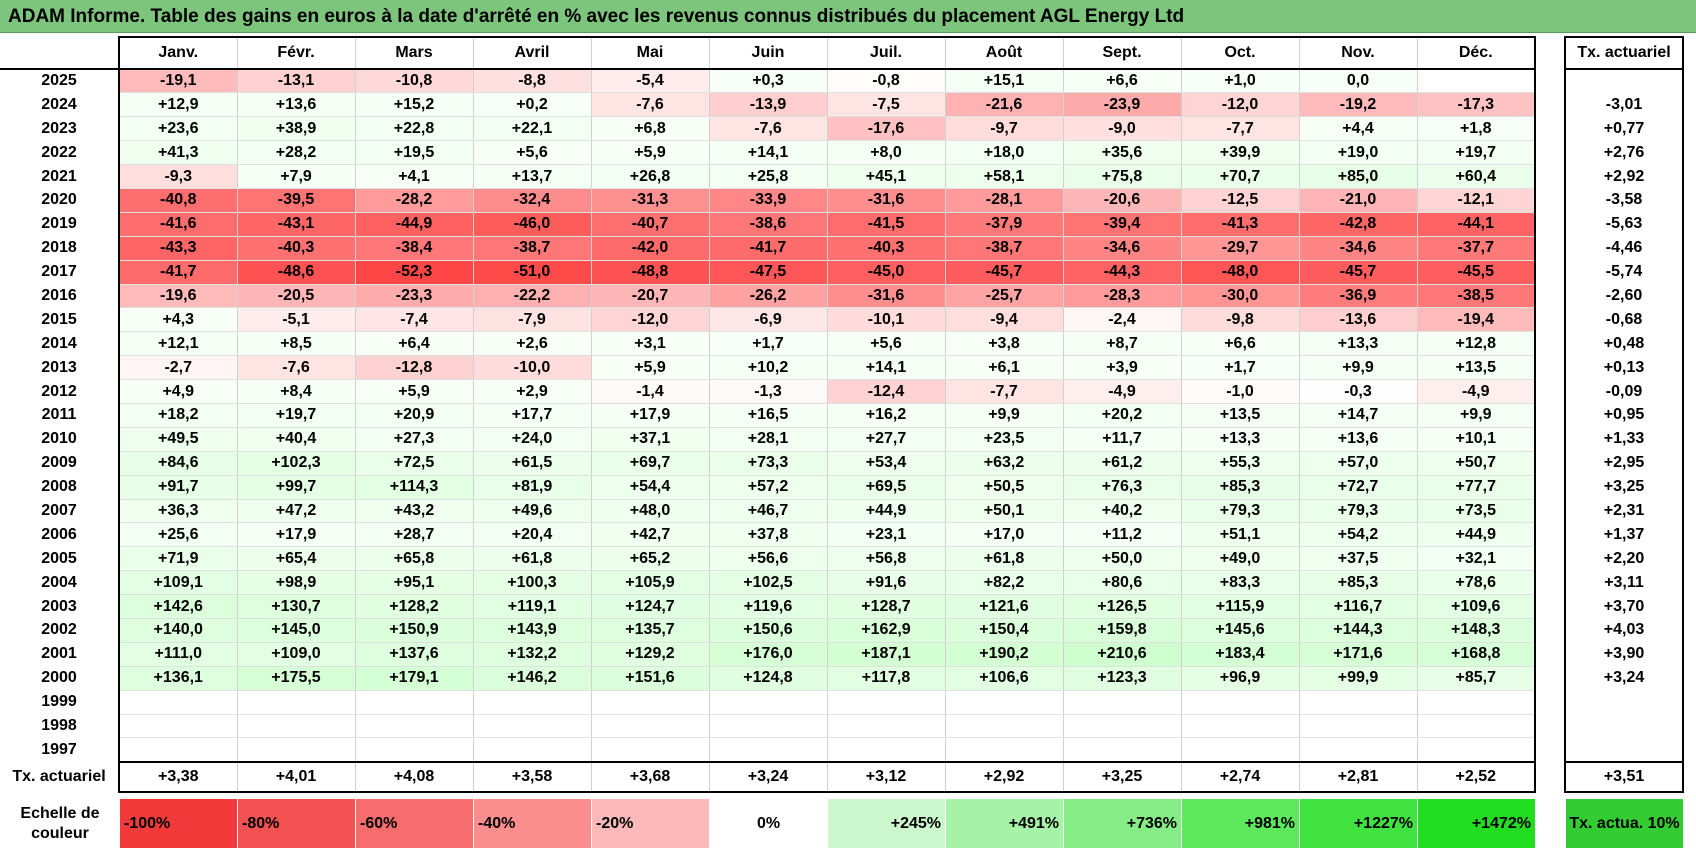 Image resolution: width=1696 pixels, height=848 pixels. What do you see at coordinates (768, 272) in the screenshot?
I see `gain-cell: -47,5` at bounding box center [768, 272].